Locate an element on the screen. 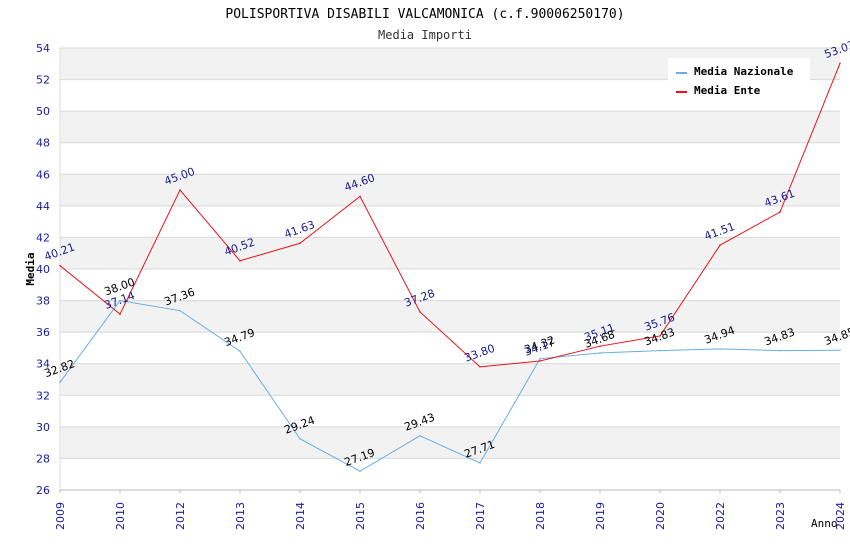 This screenshot has width=850, height=550. y-tick-label: 46 is located at coordinates (43, 174).